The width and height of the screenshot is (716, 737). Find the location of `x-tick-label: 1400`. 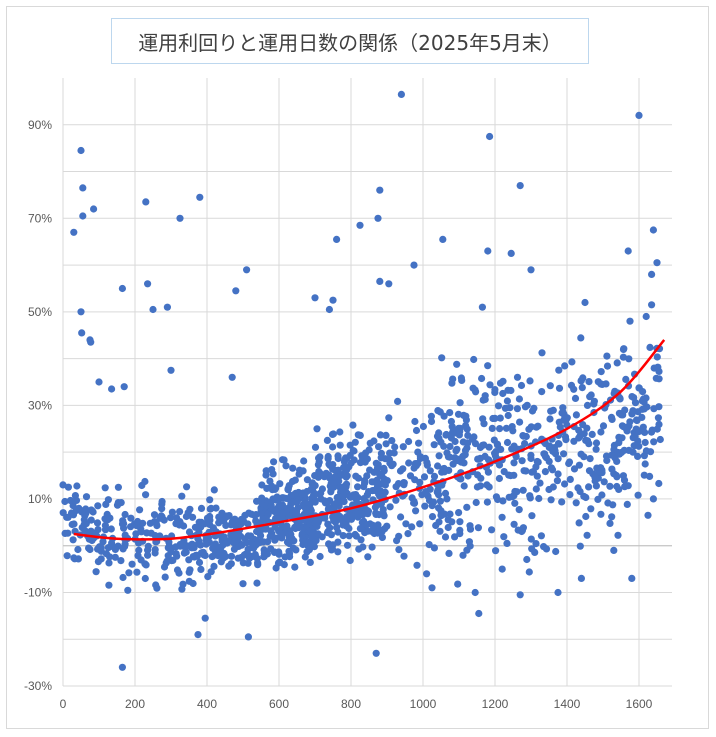

x-tick-label: 1400 is located at coordinates (567, 704).